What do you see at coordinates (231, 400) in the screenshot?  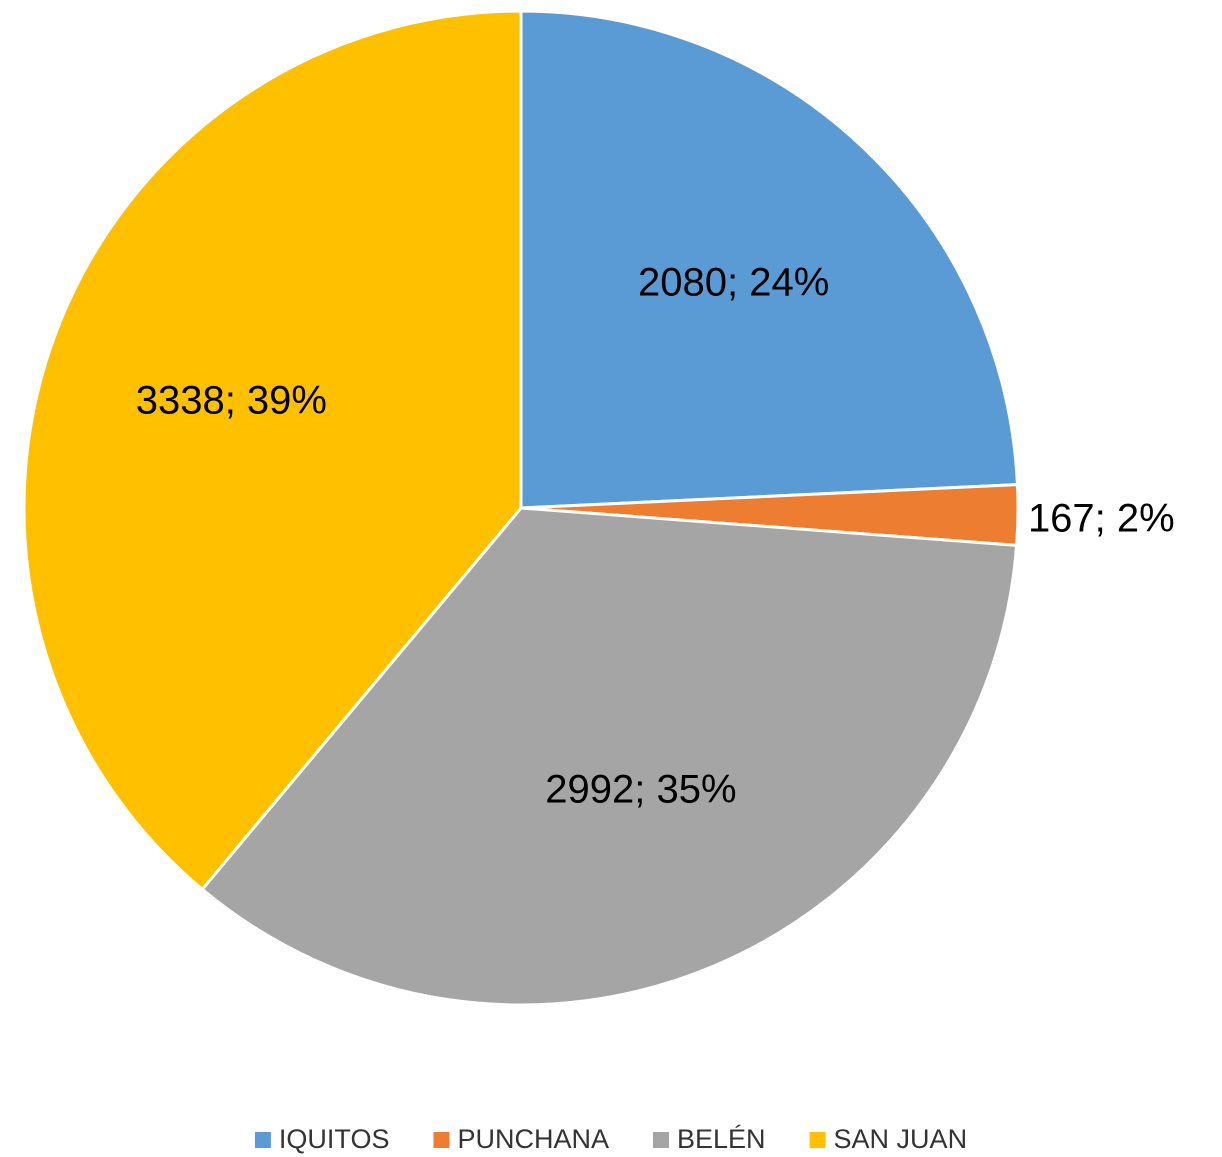 I see `data-label: 3338; 39%` at bounding box center [231, 400].